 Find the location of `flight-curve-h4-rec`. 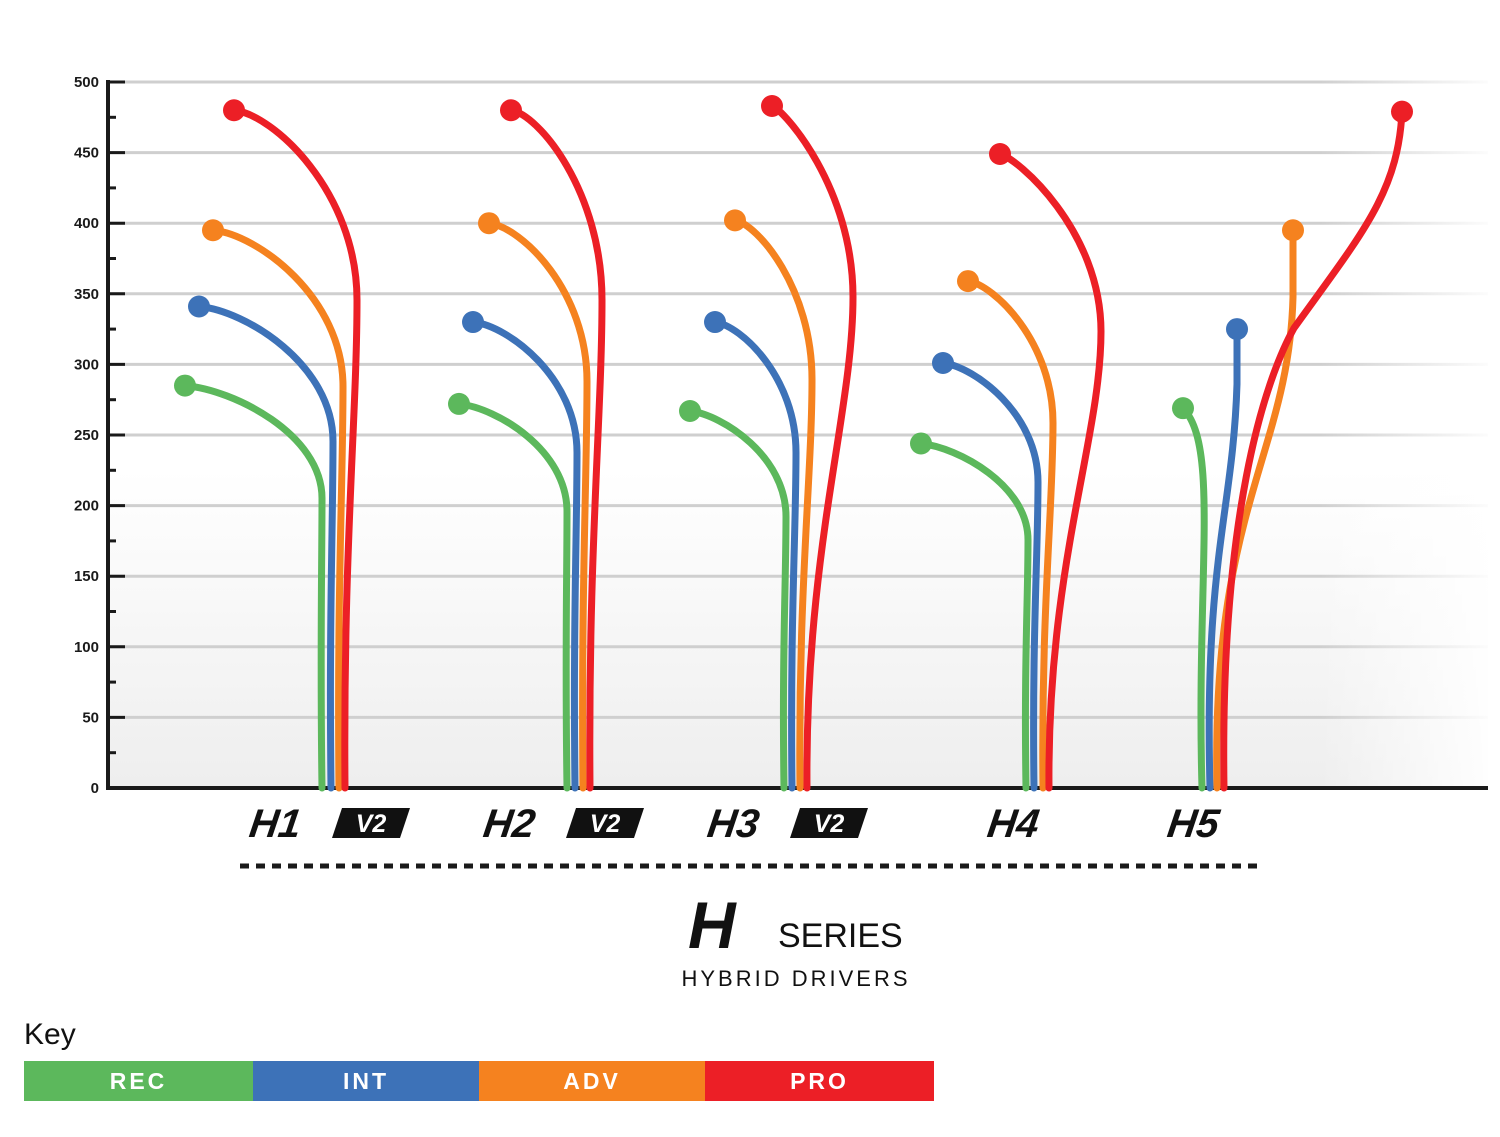

flight-curve-h4-rec is located at coordinates (974, 615).